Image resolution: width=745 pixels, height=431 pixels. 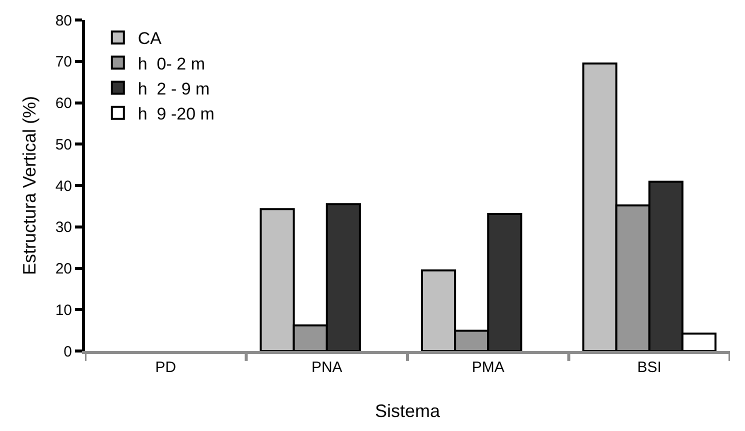 What do you see at coordinates (326, 367) in the screenshot?
I see `x-tick-label: PNA` at bounding box center [326, 367].